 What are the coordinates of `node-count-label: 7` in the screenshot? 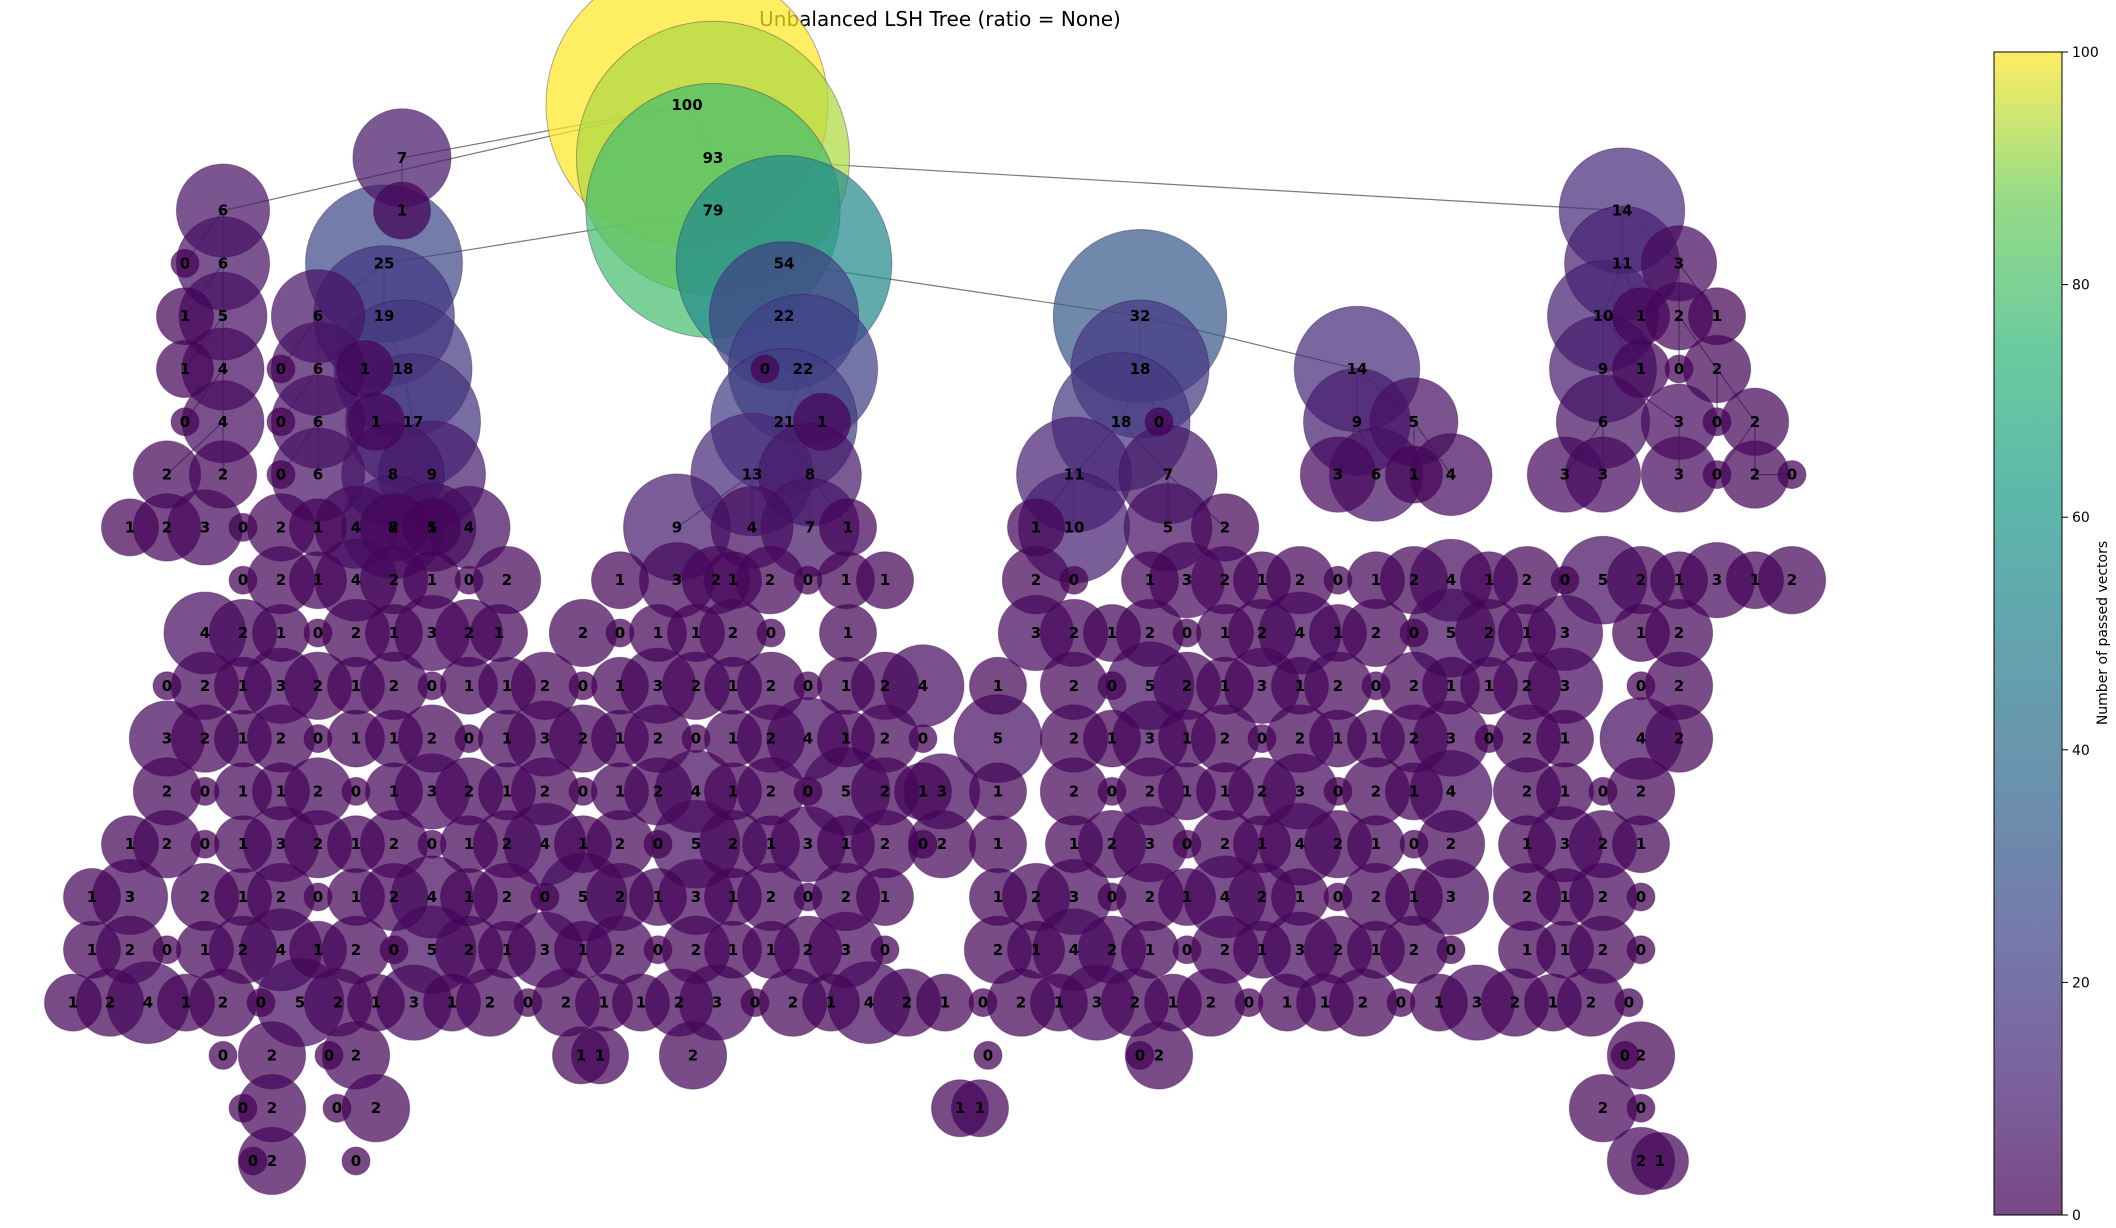 It's located at (810, 527).